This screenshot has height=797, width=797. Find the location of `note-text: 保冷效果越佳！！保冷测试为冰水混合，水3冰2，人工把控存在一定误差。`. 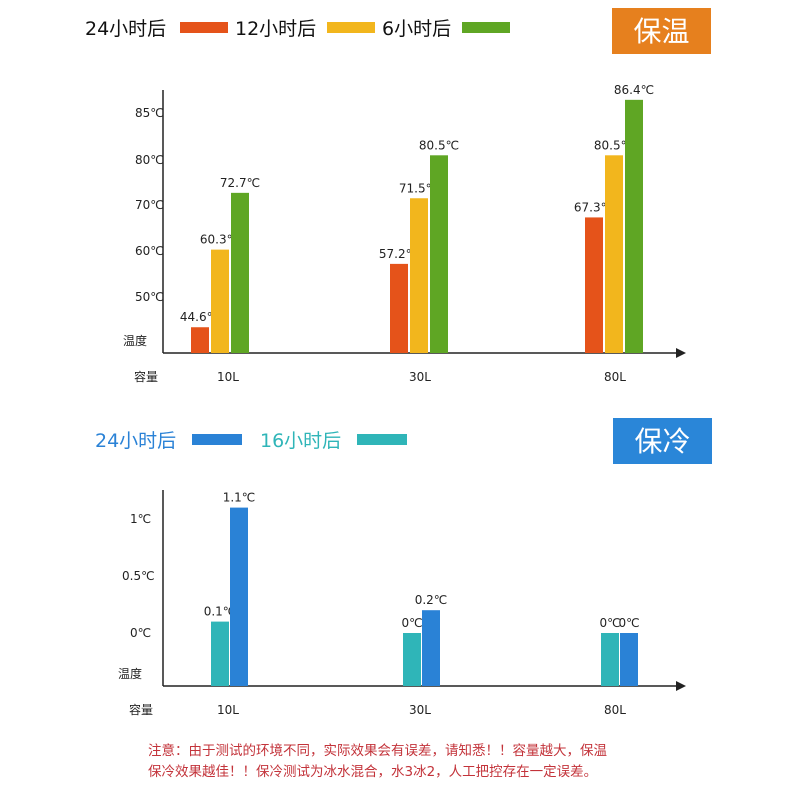

note-text: 保冷效果越佳！！保冷测试为冰水混合，水3冰2，人工把控存在一定误差。 is located at coordinates (372, 772).